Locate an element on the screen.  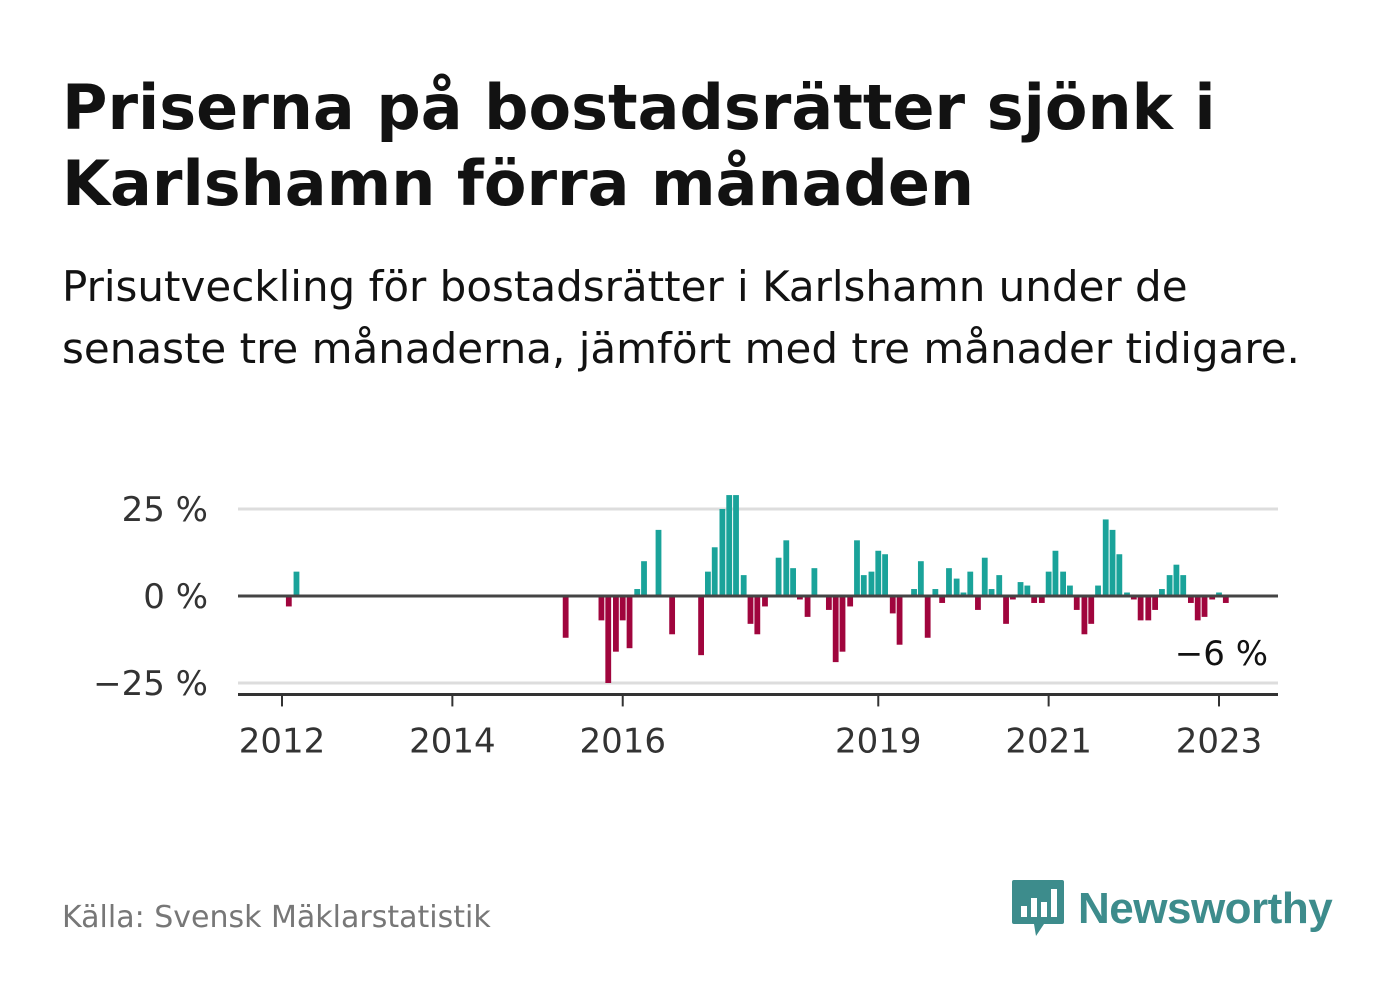
logo-text: Newsworthy is located at coordinates (1205, 908).